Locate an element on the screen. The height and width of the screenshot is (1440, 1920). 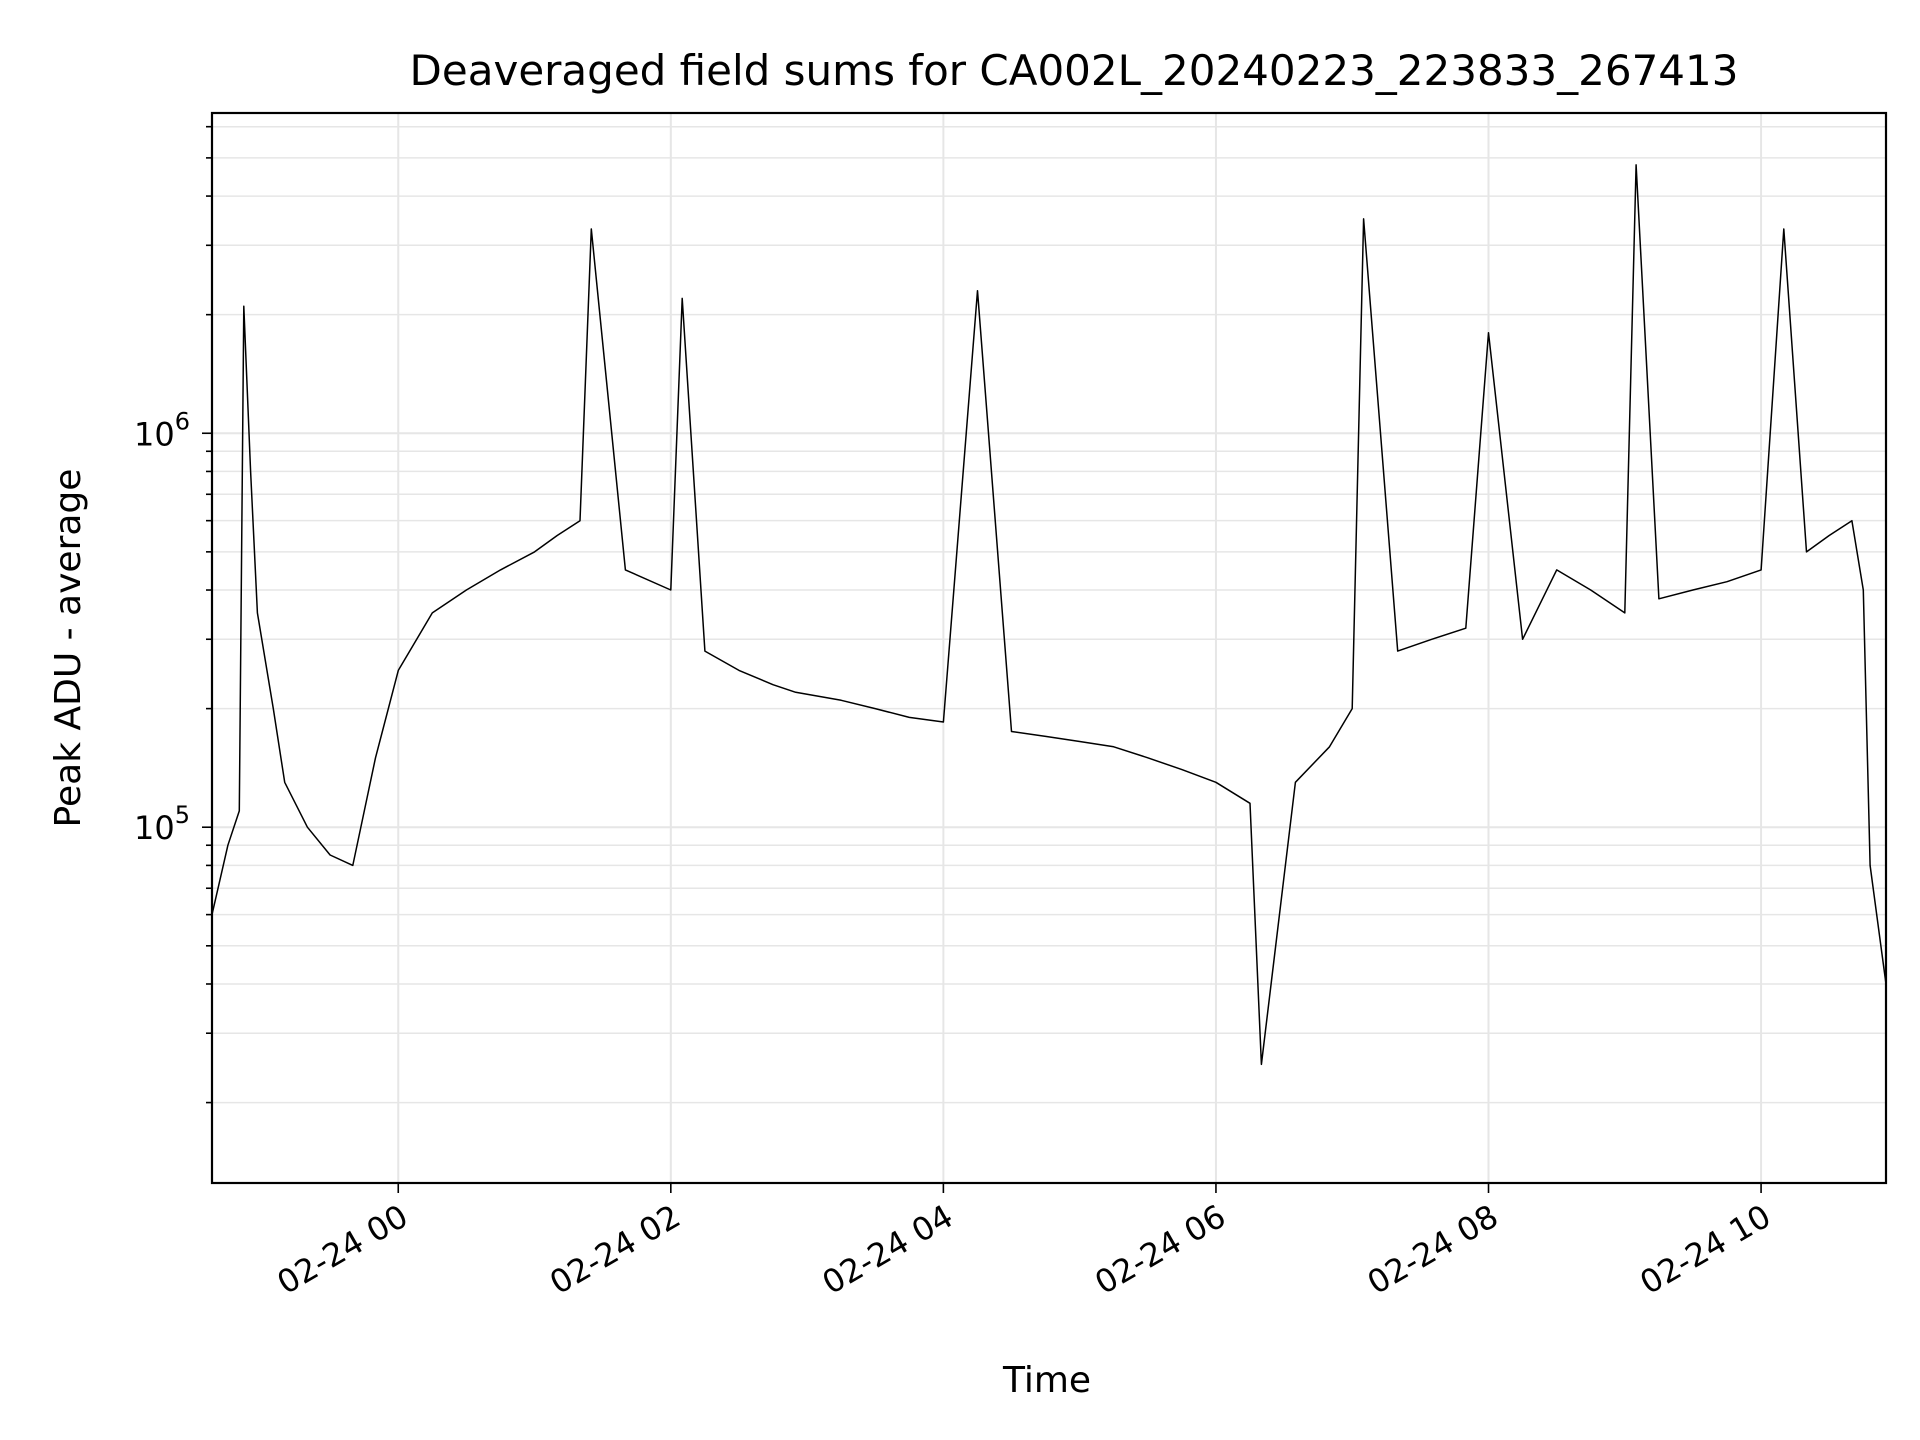
y-tick-label: 10⁶ is located at coordinates (162, 430).